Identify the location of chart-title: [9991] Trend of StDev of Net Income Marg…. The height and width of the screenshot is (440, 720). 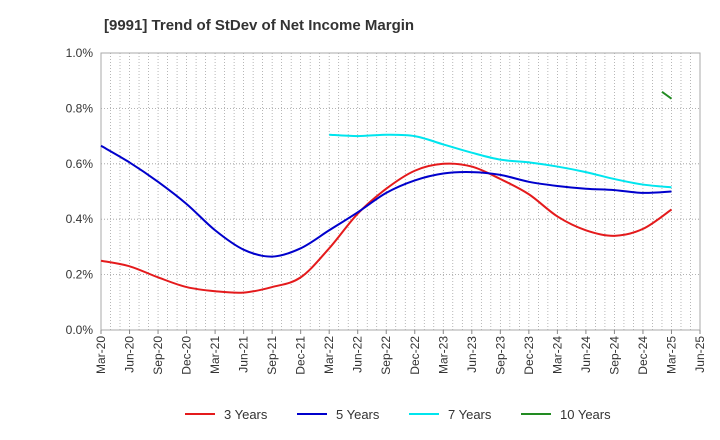
(259, 25).